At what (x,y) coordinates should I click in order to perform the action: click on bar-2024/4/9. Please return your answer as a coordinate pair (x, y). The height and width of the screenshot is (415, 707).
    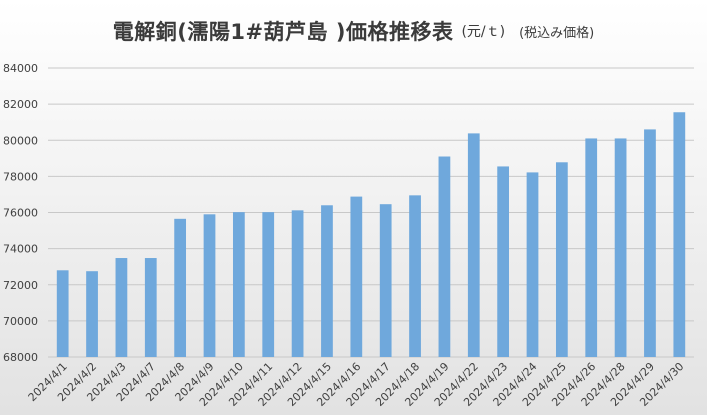
    Looking at the image, I should click on (209, 285).